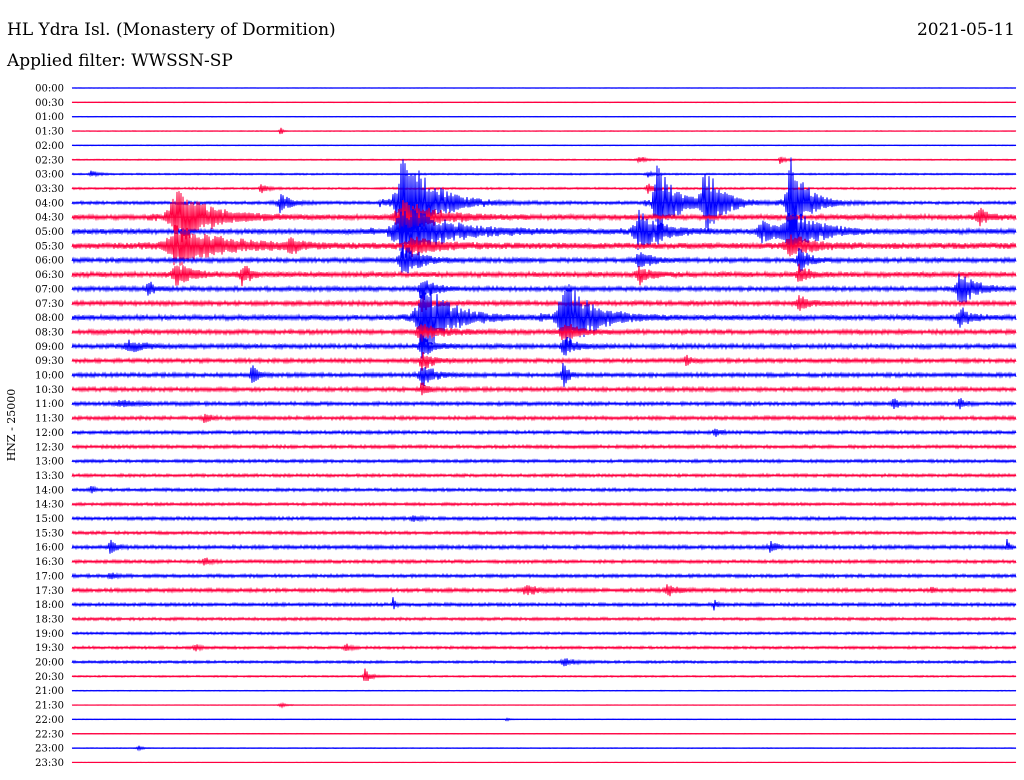 The image size is (1024, 780). Describe the element at coordinates (49, 175) in the screenshot. I see `time-tick-label: 03:00` at that location.